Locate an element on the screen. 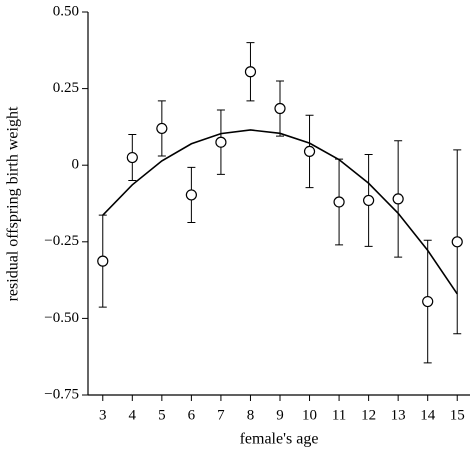 Image resolution: width=474 pixels, height=452 pixels. x-tick-label: 6 is located at coordinates (192, 415).